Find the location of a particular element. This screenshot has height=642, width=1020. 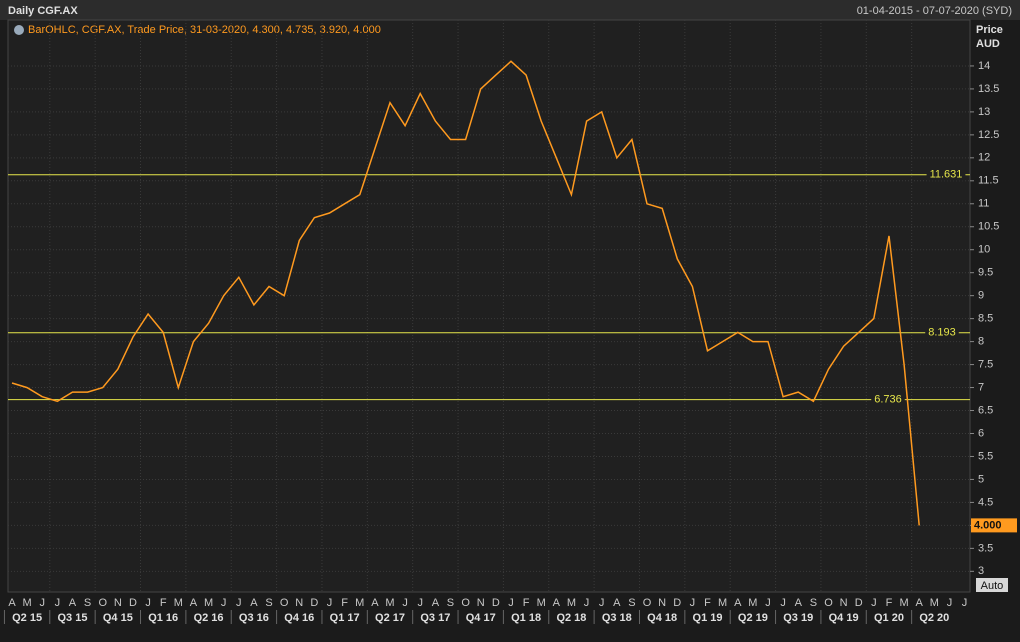

y-tick-label: 10 is located at coordinates (984, 250).